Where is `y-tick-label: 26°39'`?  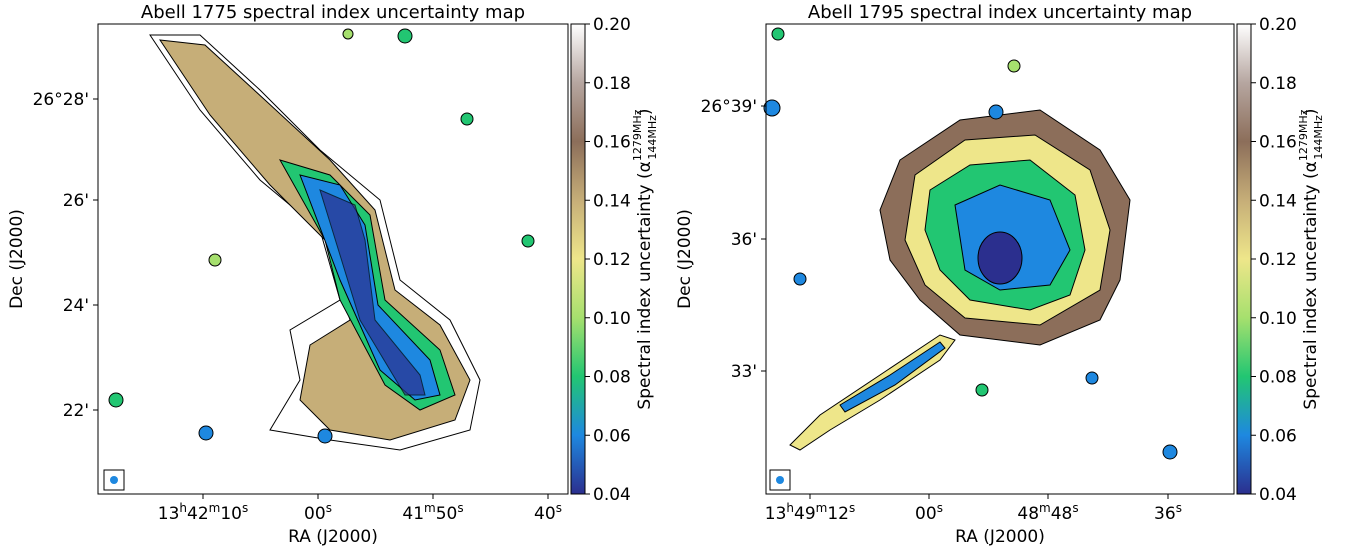
y-tick-label: 26°39' is located at coordinates (729, 107).